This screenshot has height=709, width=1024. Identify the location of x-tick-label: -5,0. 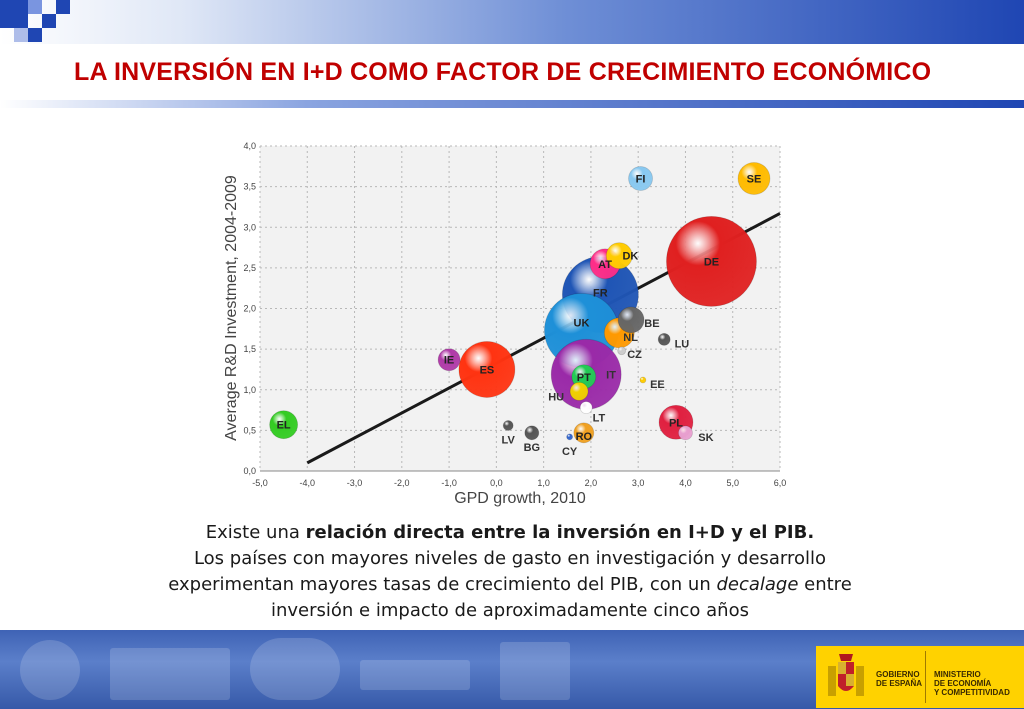
(260, 483).